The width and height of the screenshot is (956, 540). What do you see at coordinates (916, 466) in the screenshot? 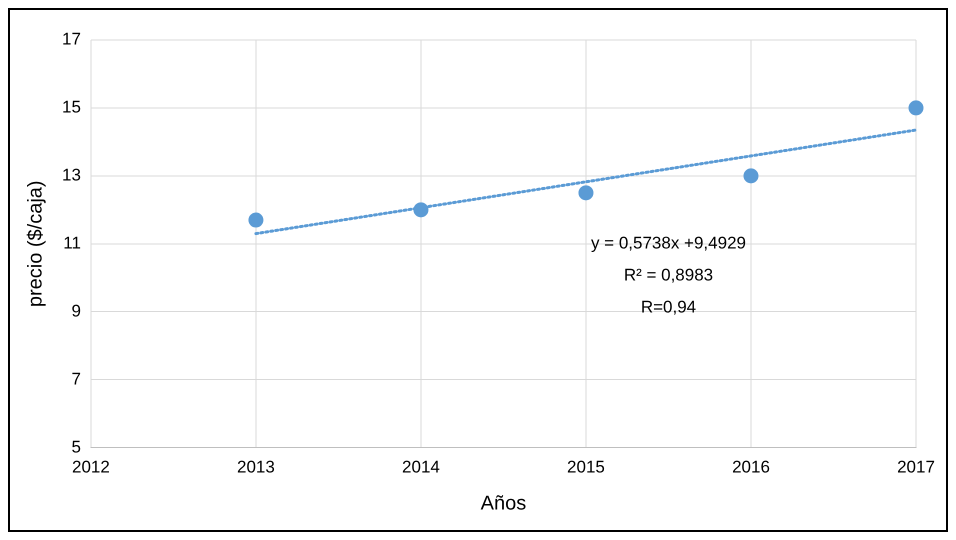
I see `x-tick-label: 2017` at bounding box center [916, 466].